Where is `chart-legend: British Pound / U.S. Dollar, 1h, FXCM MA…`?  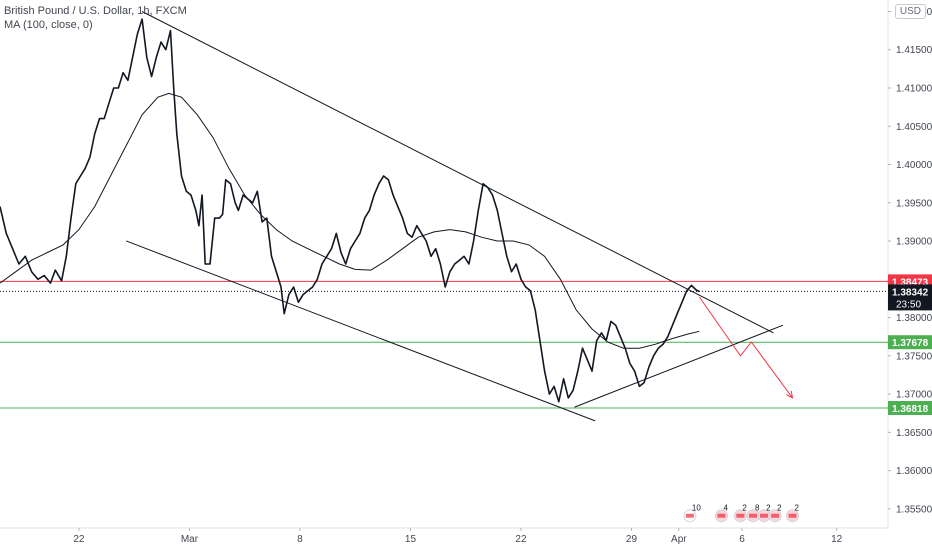
chart-legend: British Pound / U.S. Dollar, 1h, FXCM MA… is located at coordinates (95, 18).